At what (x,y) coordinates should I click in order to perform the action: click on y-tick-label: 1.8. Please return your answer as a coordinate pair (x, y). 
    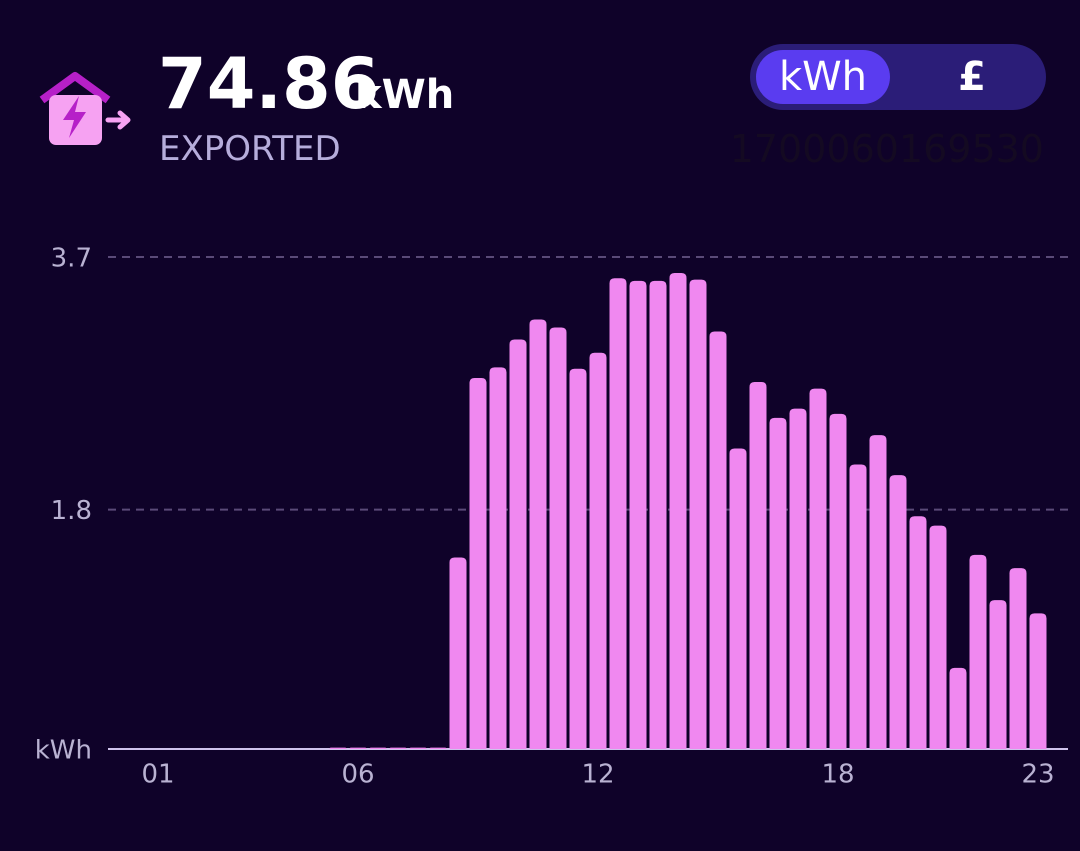
    Looking at the image, I should click on (71, 511).